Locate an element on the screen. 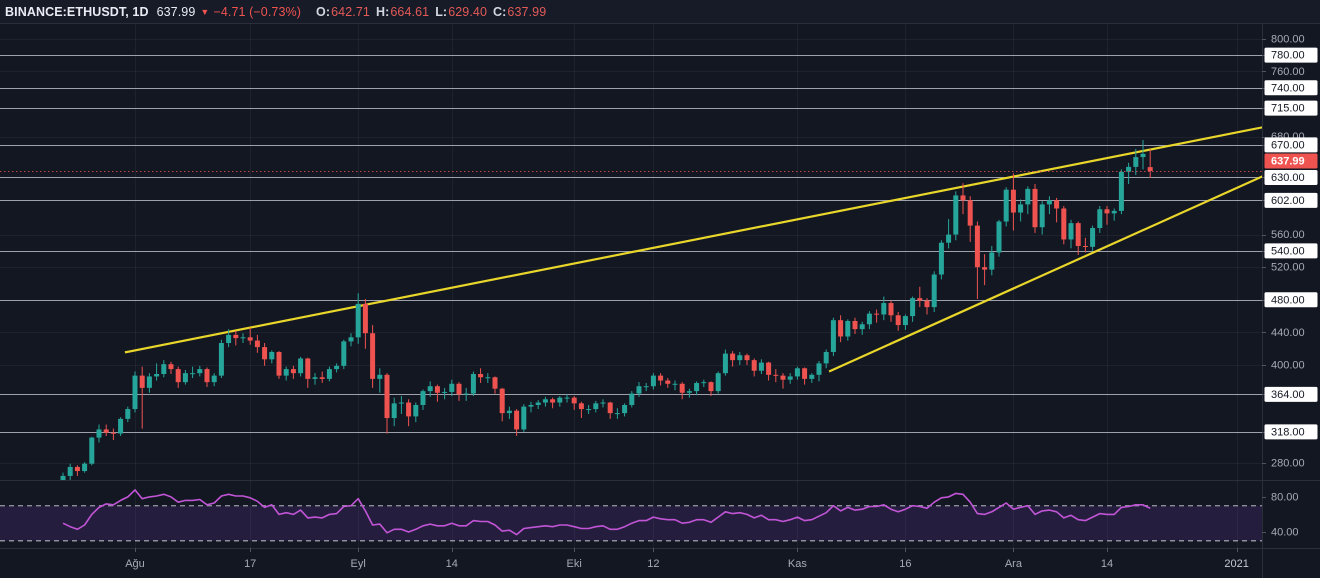 The width and height of the screenshot is (1320, 578). close-label: C: is located at coordinates (500, 12).